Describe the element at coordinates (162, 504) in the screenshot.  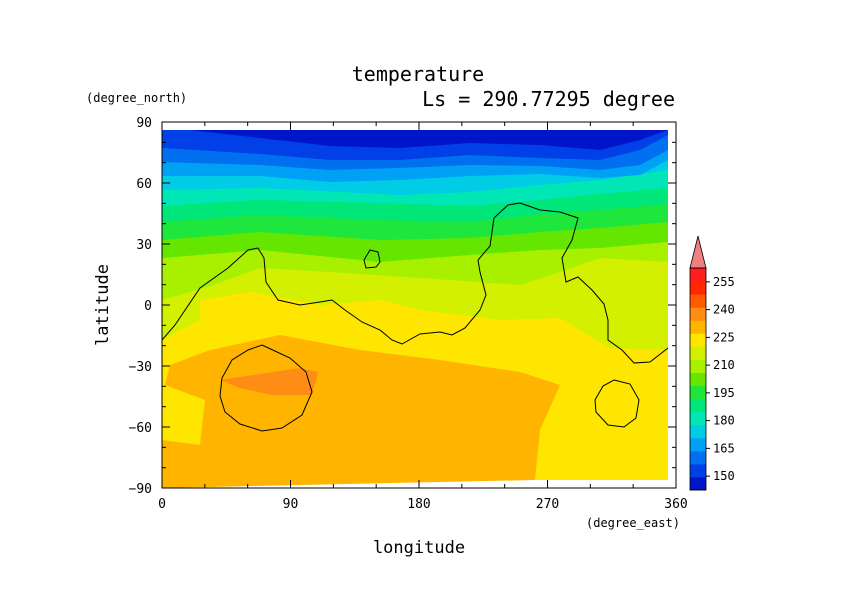
I see `x-tick-label: 0` at that location.